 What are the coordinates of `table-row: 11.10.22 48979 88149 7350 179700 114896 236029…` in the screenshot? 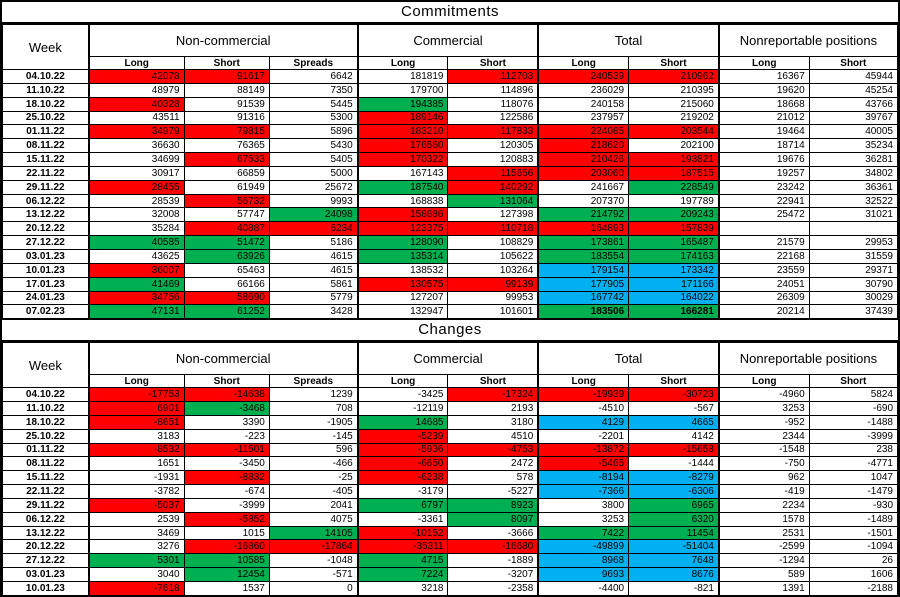 It's located at (450, 90).